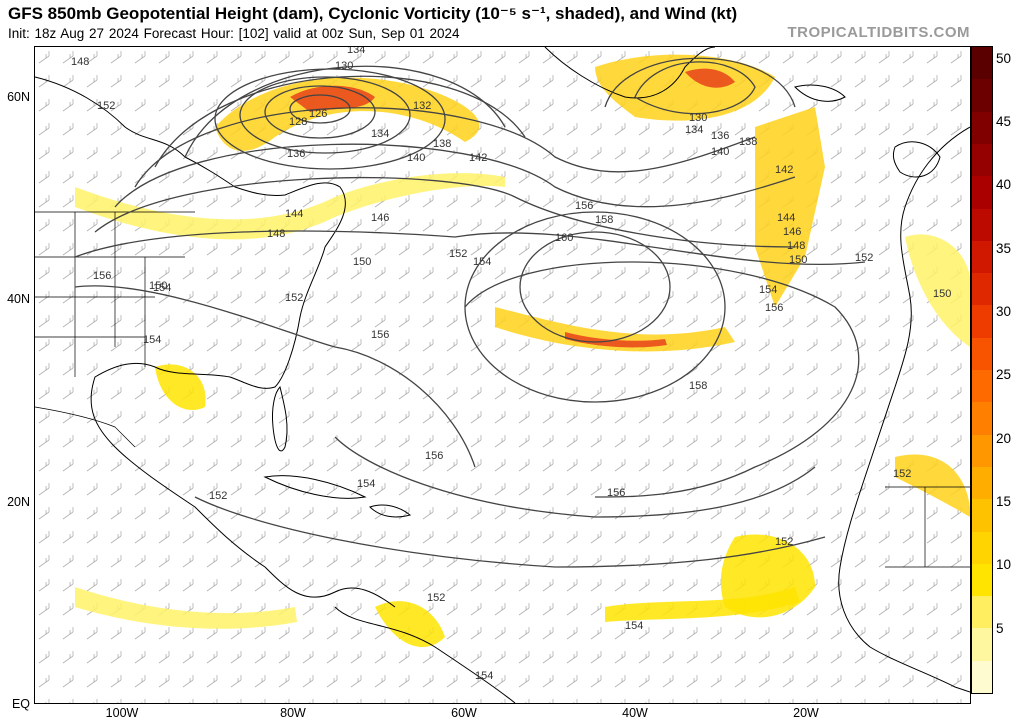 The image size is (1024, 724). Describe the element at coordinates (806, 713) in the screenshot. I see `lon-label-20w: 20W` at that location.